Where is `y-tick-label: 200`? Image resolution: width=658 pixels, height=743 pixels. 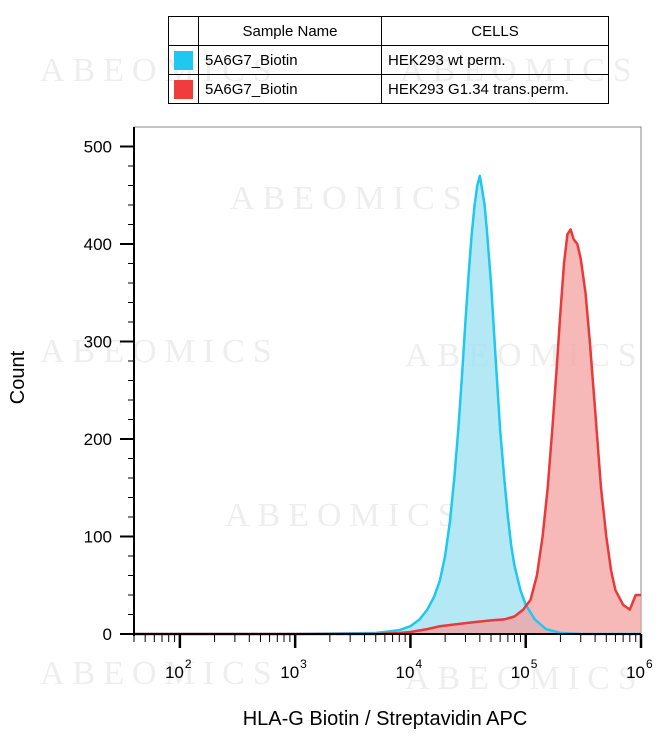 y-tick-label: 200 is located at coordinates (98, 439).